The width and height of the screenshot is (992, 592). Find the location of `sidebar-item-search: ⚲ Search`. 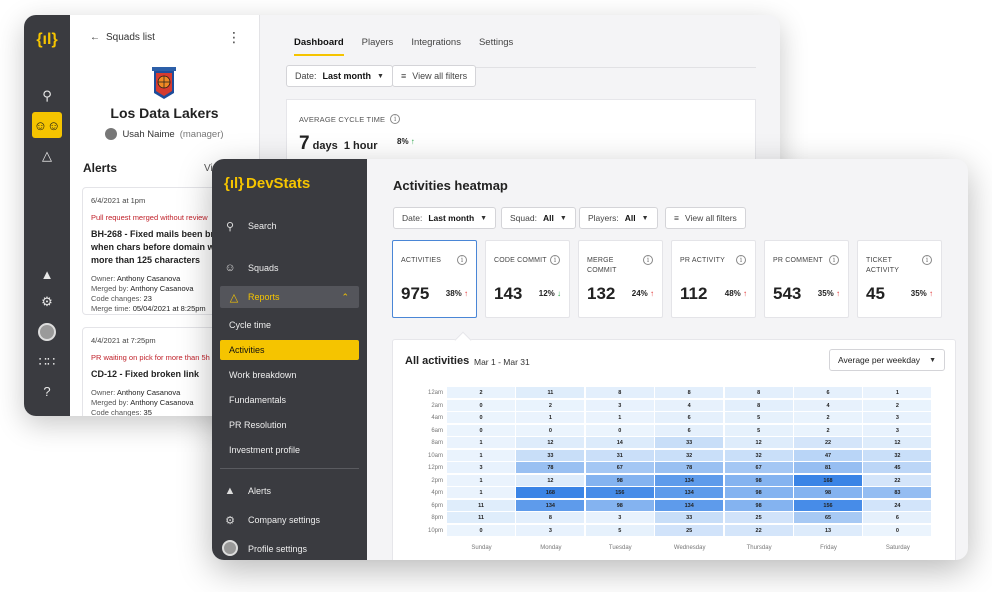

sidebar-item-search: ⚲ Search is located at coordinates (289, 226).